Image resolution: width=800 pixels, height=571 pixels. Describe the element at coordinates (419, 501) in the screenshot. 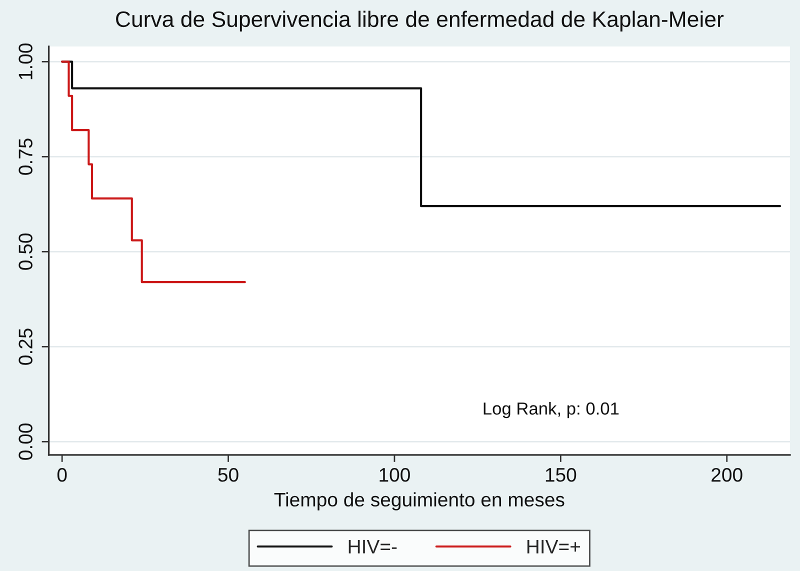

I see `x-axis-title: Tiempo de seguimiento en meses` at that location.